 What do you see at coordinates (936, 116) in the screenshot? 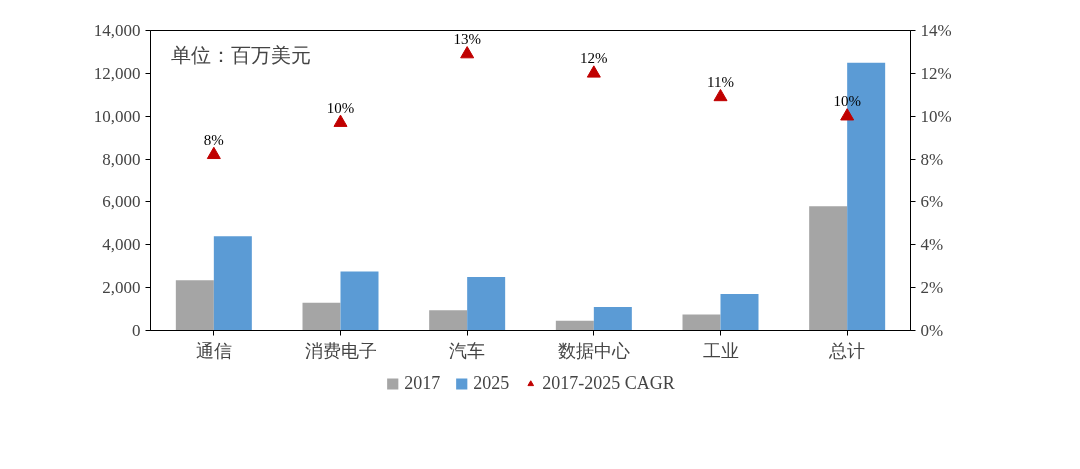
I see `y2-tick-label: 10%` at bounding box center [936, 116].